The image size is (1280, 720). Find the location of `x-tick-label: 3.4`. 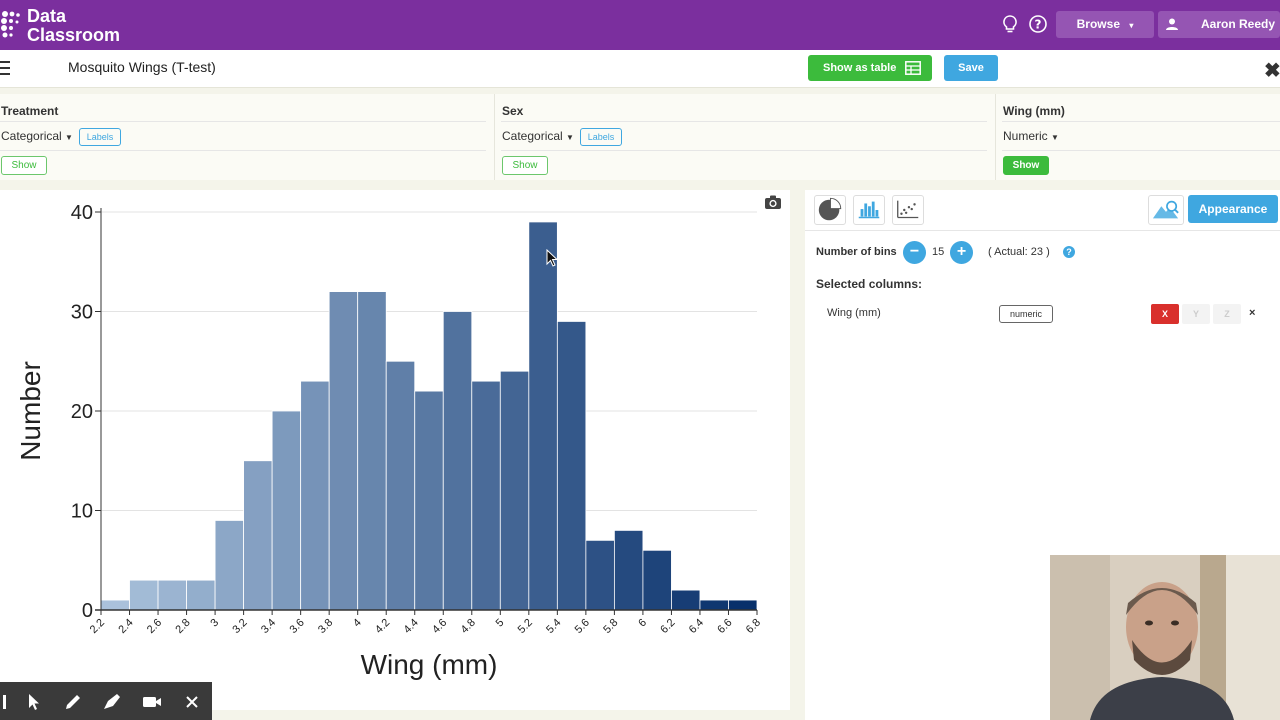

x-tick-label: 3.4 is located at coordinates (268, 626).